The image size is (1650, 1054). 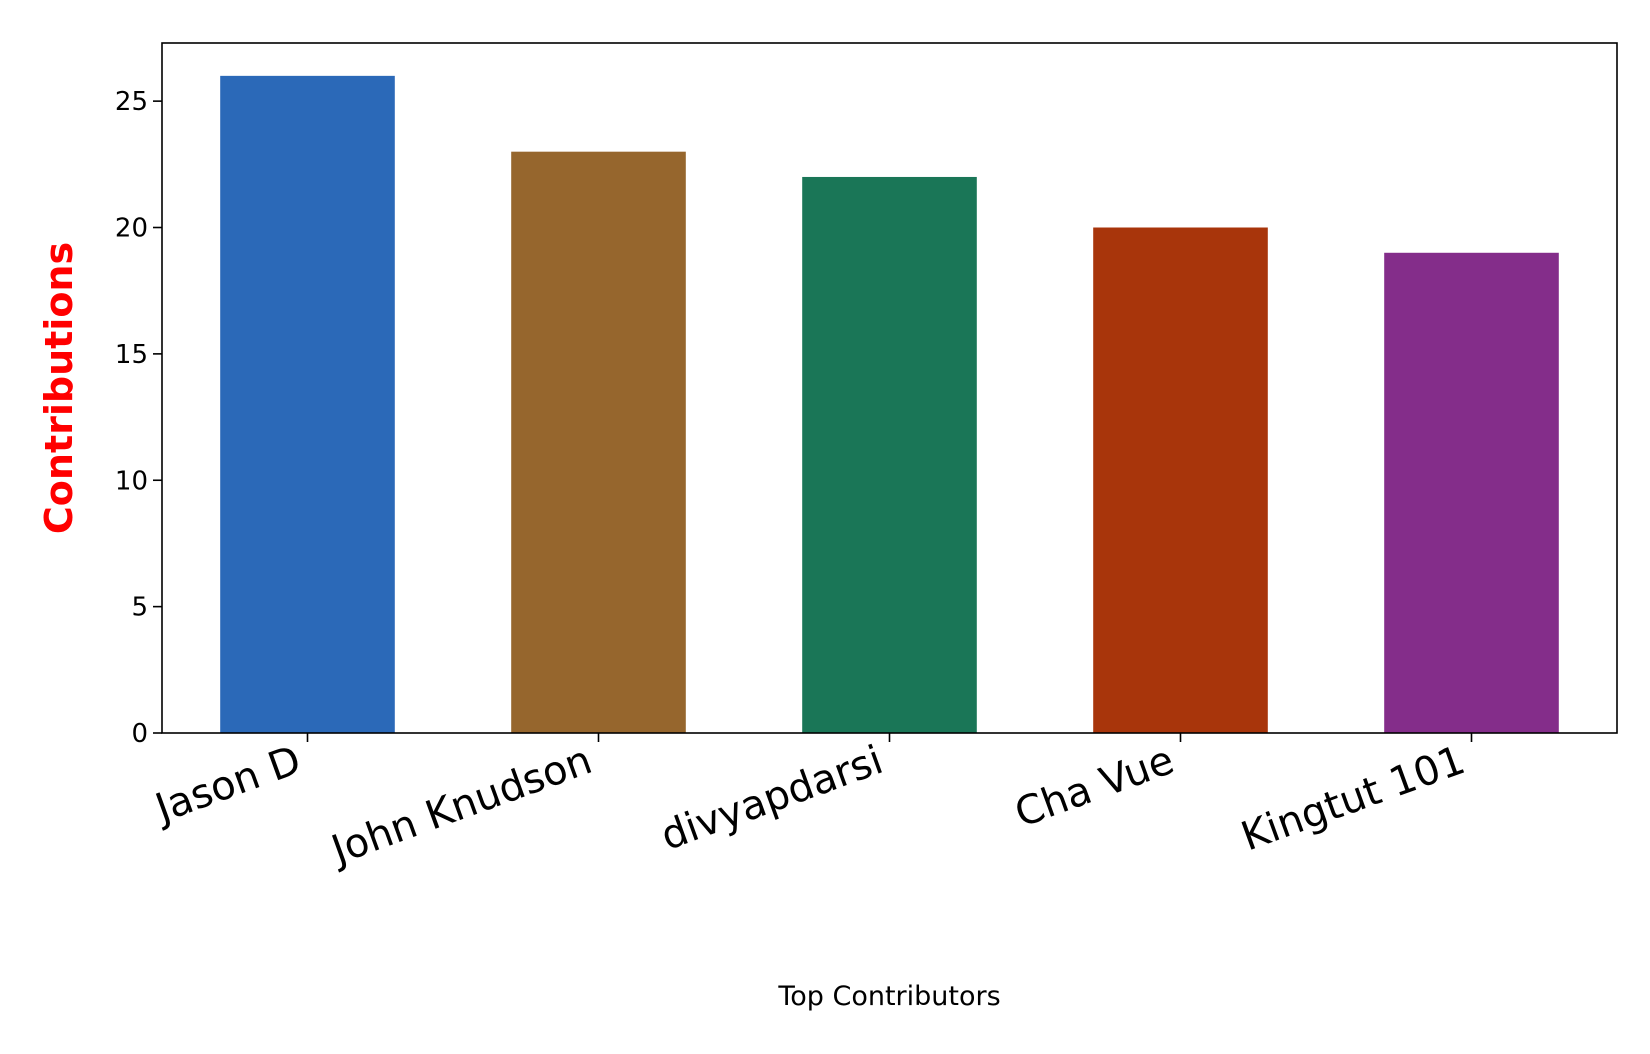 I want to click on y-tick-label: 10, so click(x=131, y=481).